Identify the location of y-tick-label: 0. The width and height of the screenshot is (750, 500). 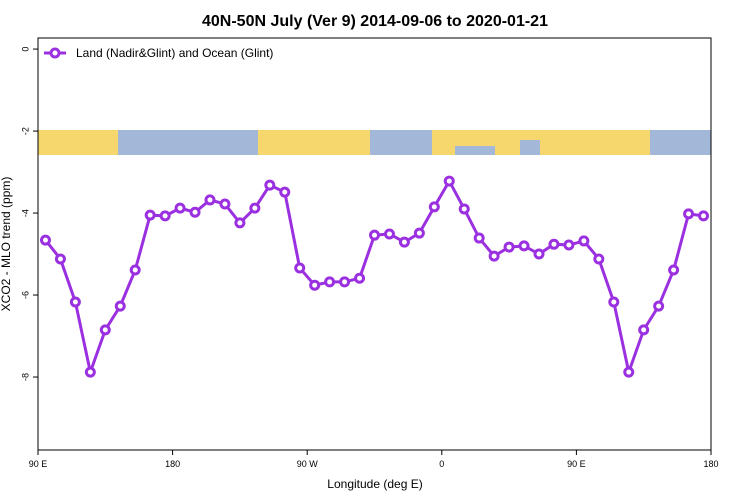
(25, 49).